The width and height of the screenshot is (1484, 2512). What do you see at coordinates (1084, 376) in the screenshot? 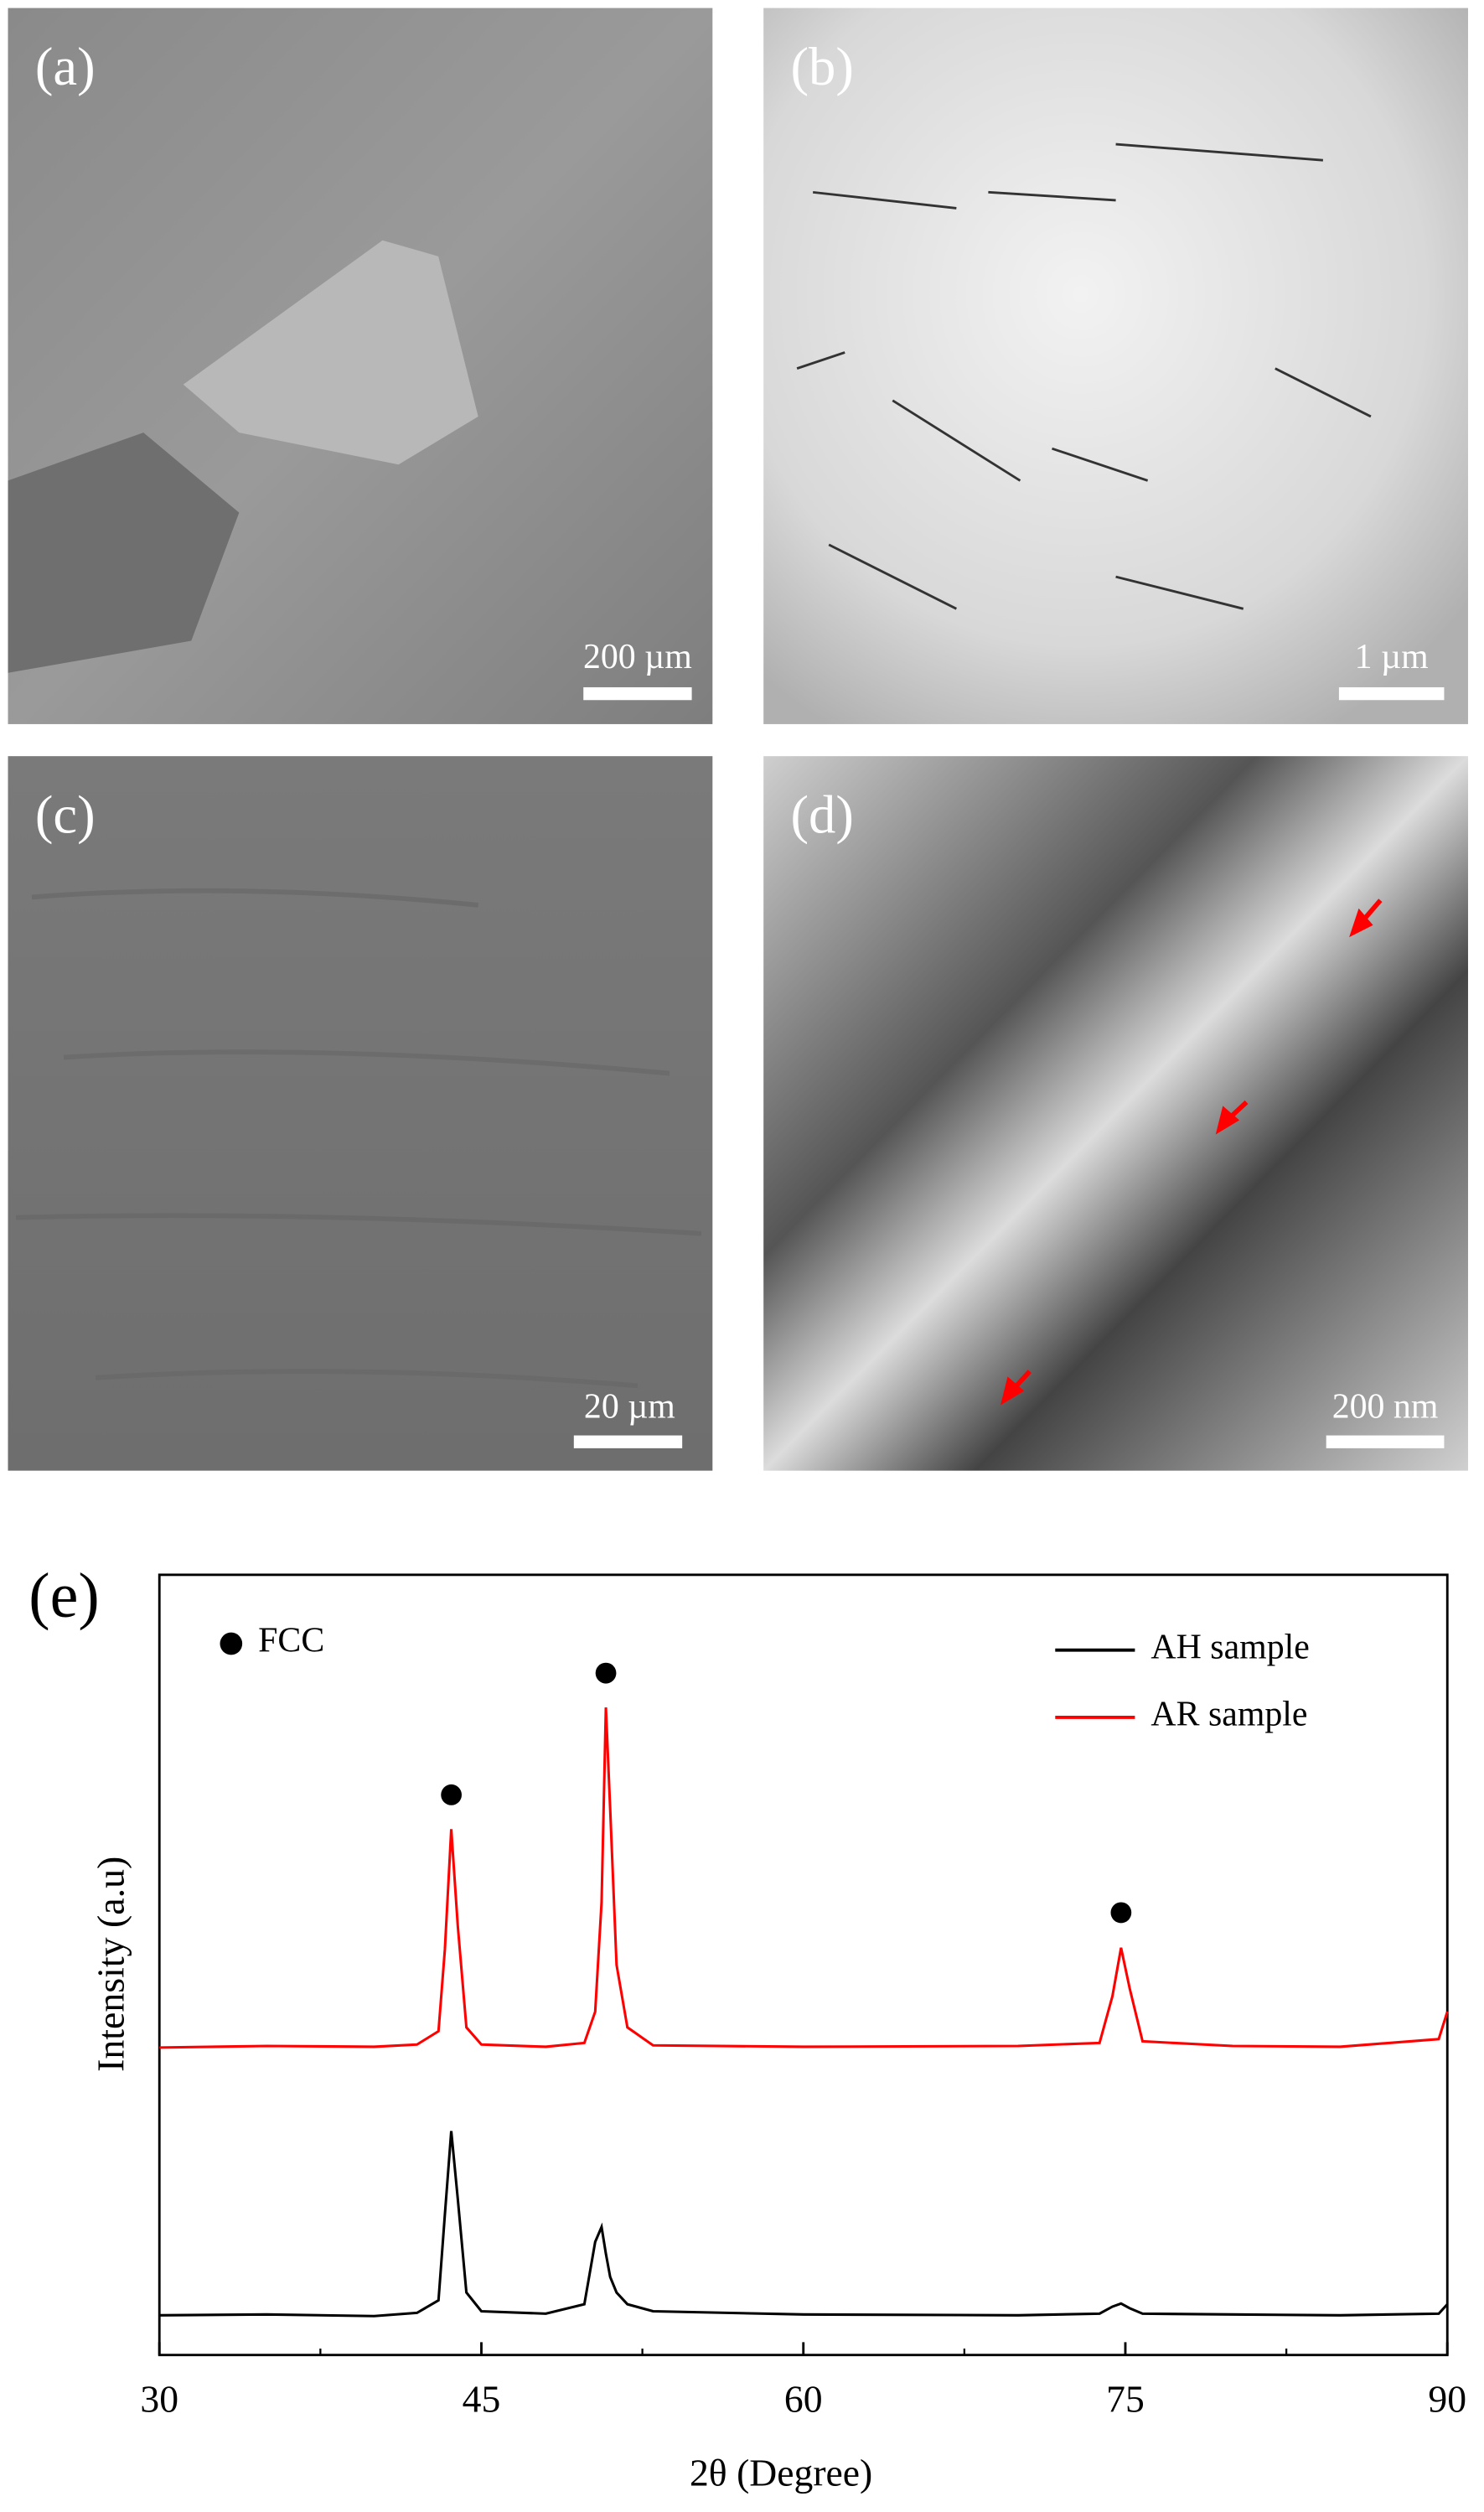
I see `dislocations` at bounding box center [1084, 376].